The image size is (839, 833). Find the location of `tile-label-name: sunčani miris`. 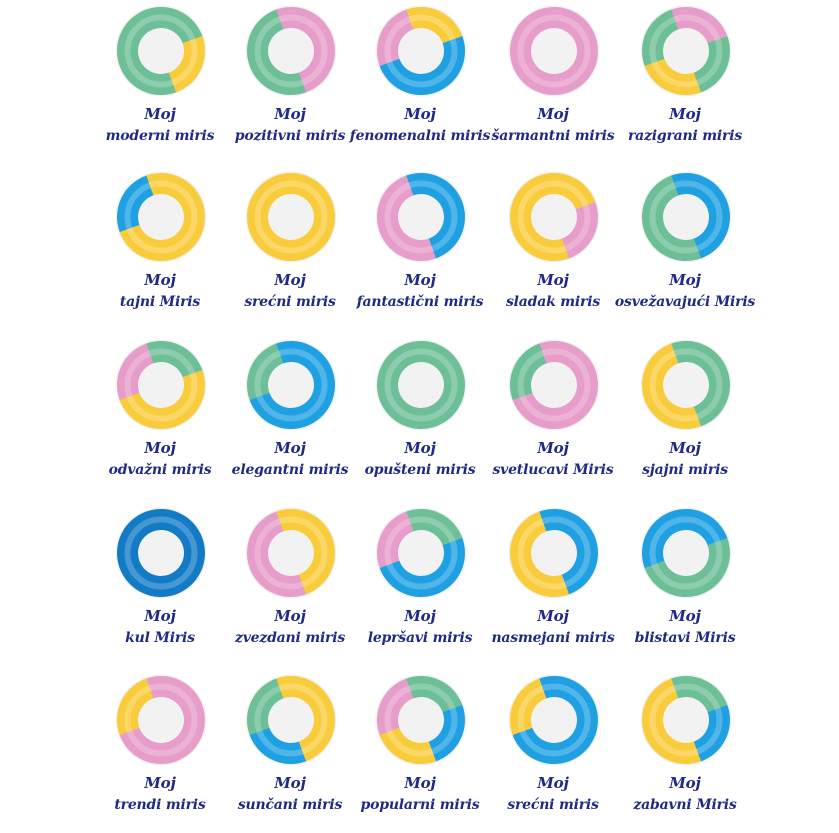

tile-label-name: sunčani miris is located at coordinates (290, 805).